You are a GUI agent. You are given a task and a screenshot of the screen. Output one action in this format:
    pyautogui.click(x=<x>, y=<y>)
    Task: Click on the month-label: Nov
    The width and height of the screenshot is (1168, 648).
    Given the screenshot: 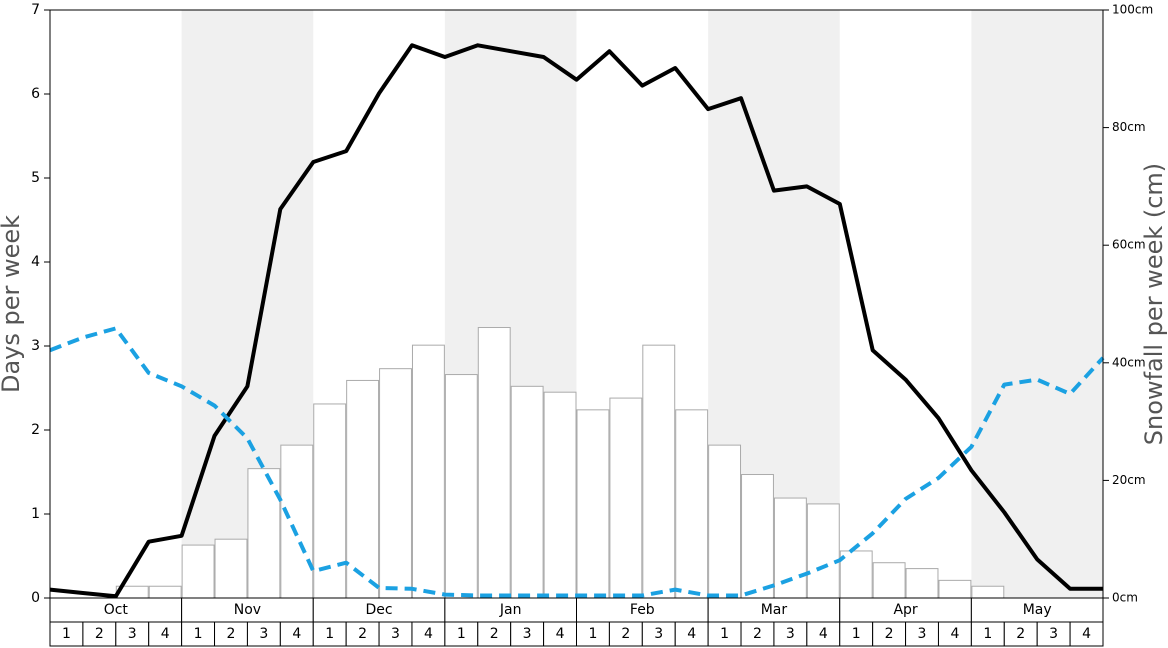 What is the action you would take?
    pyautogui.click(x=247, y=610)
    